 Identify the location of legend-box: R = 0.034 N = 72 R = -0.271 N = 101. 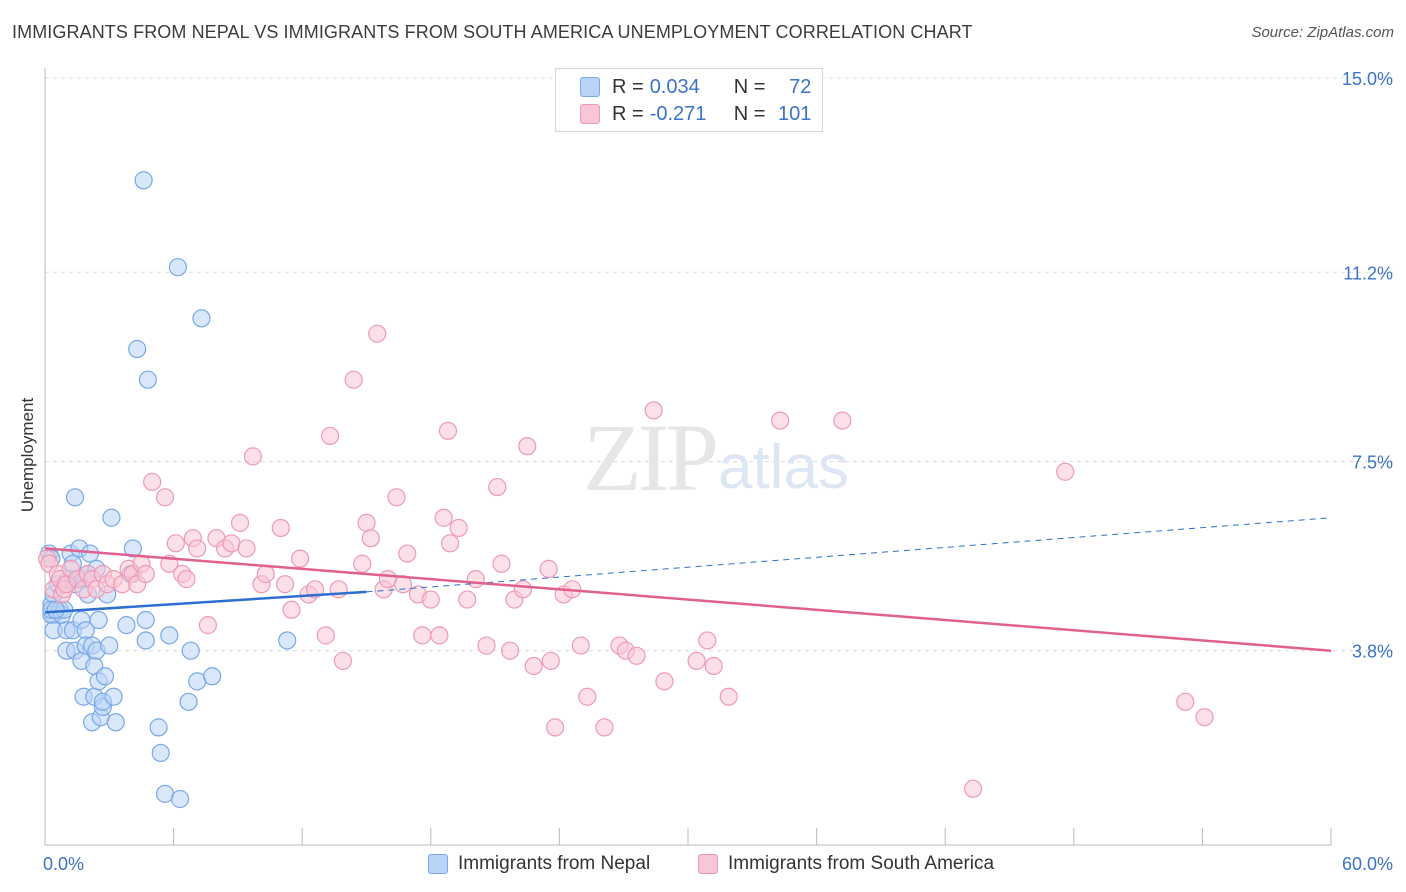
(689, 100).